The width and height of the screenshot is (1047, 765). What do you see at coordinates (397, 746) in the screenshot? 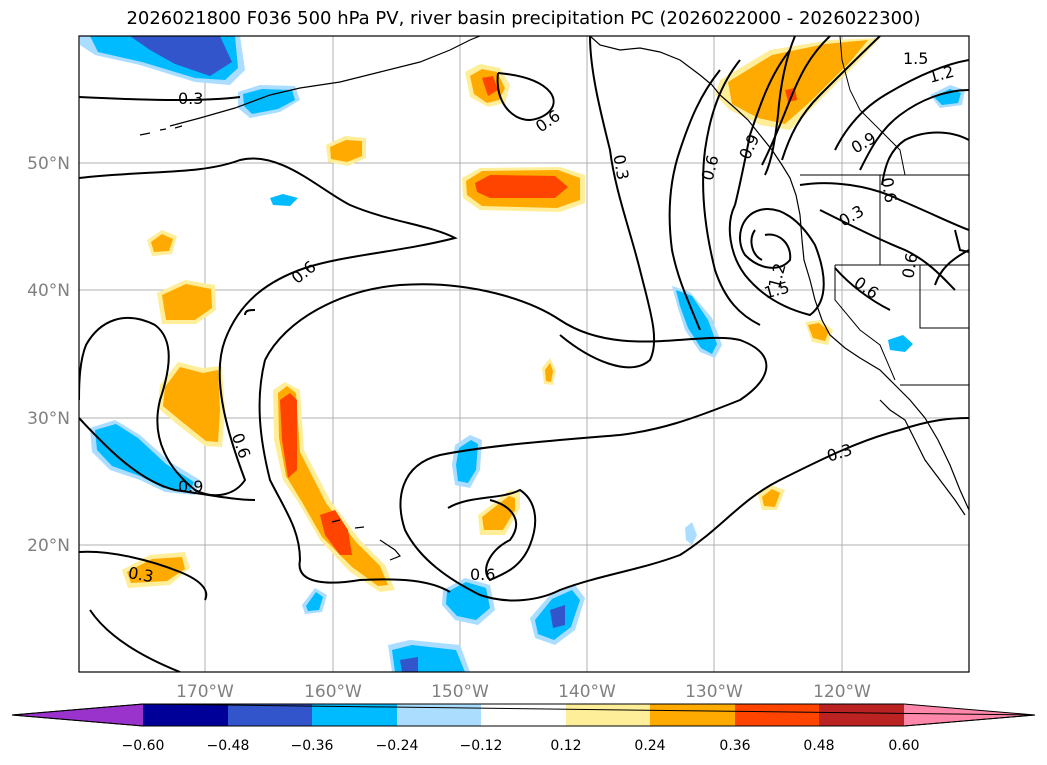
I see `colorbar-tick-label: −0.24` at bounding box center [397, 746].